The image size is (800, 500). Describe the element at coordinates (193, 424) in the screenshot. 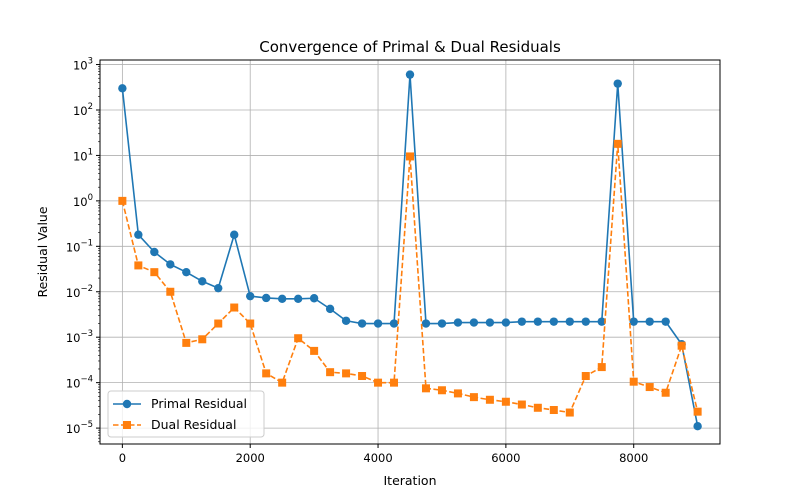

I see `legend-dual-label: Dual Residual` at that location.